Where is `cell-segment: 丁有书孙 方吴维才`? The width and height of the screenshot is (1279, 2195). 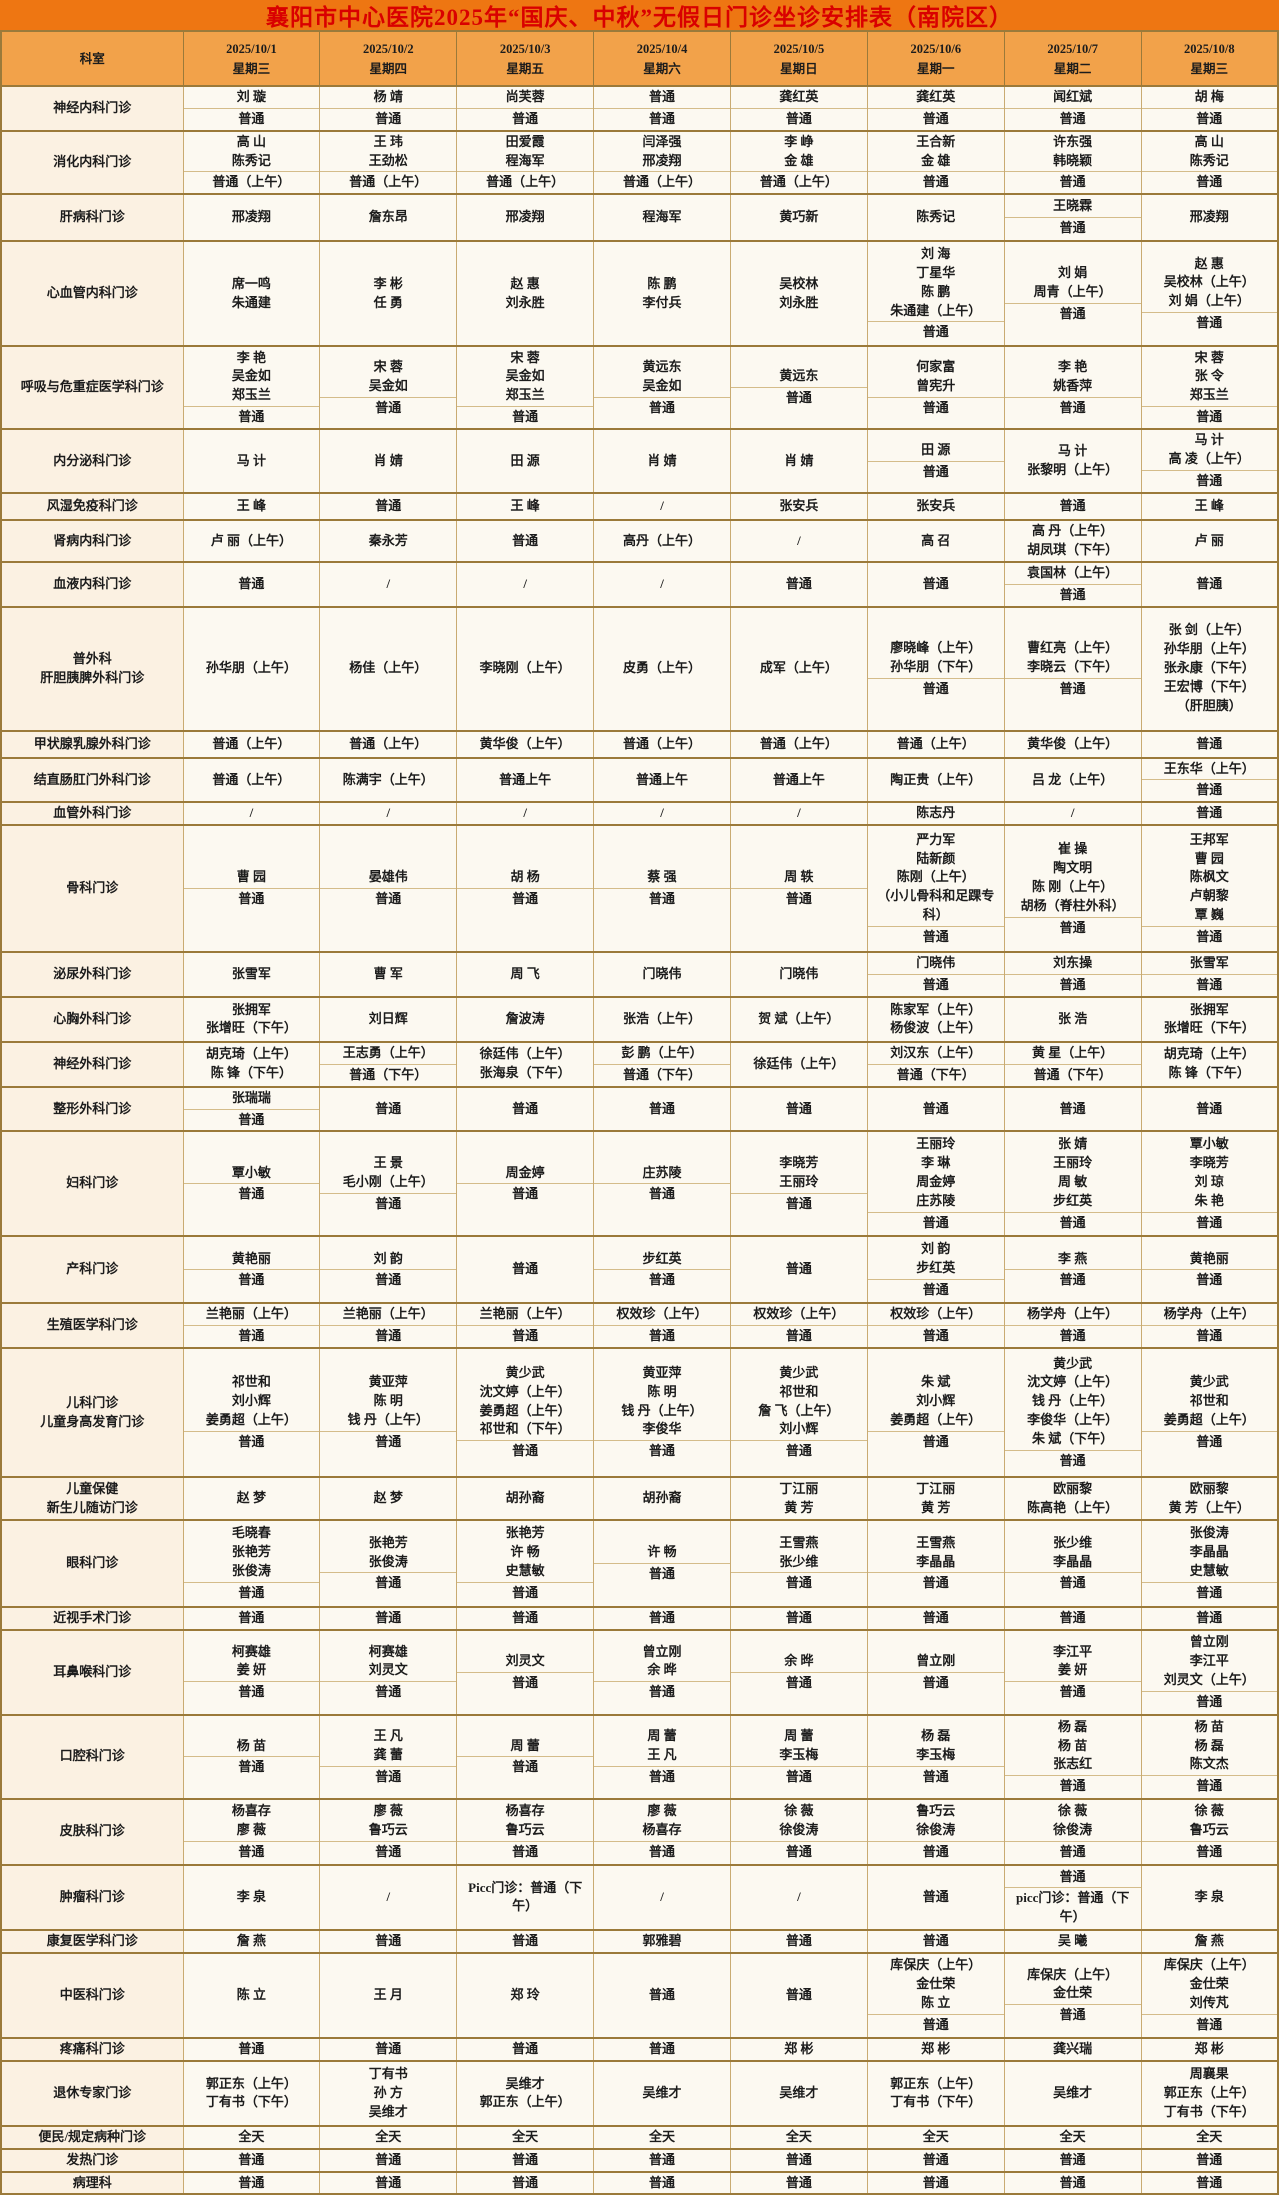
cell-segment: 丁有书孙 方吴维才 is located at coordinates (388, 2093).